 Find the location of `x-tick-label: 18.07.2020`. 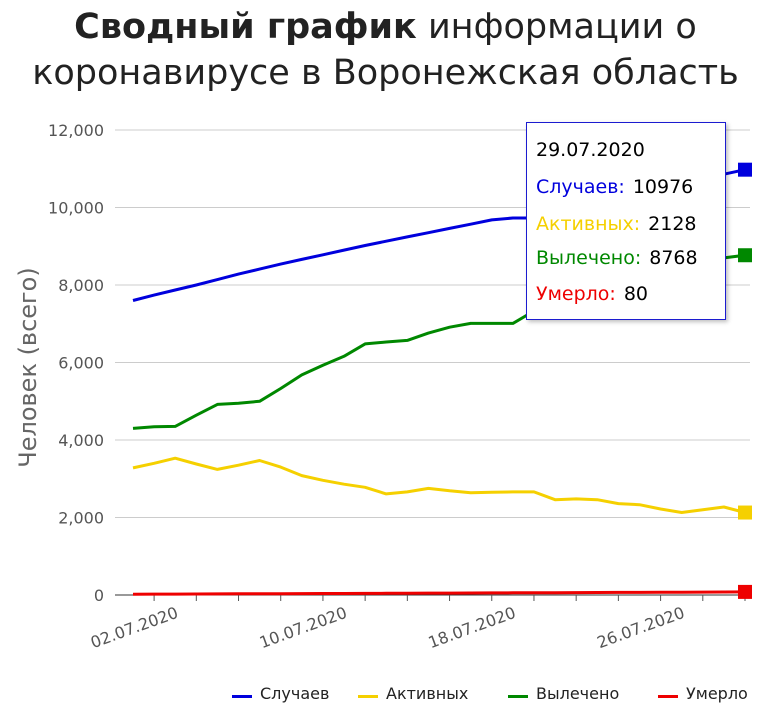

x-tick-label: 18.07.2020 is located at coordinates (472, 627).